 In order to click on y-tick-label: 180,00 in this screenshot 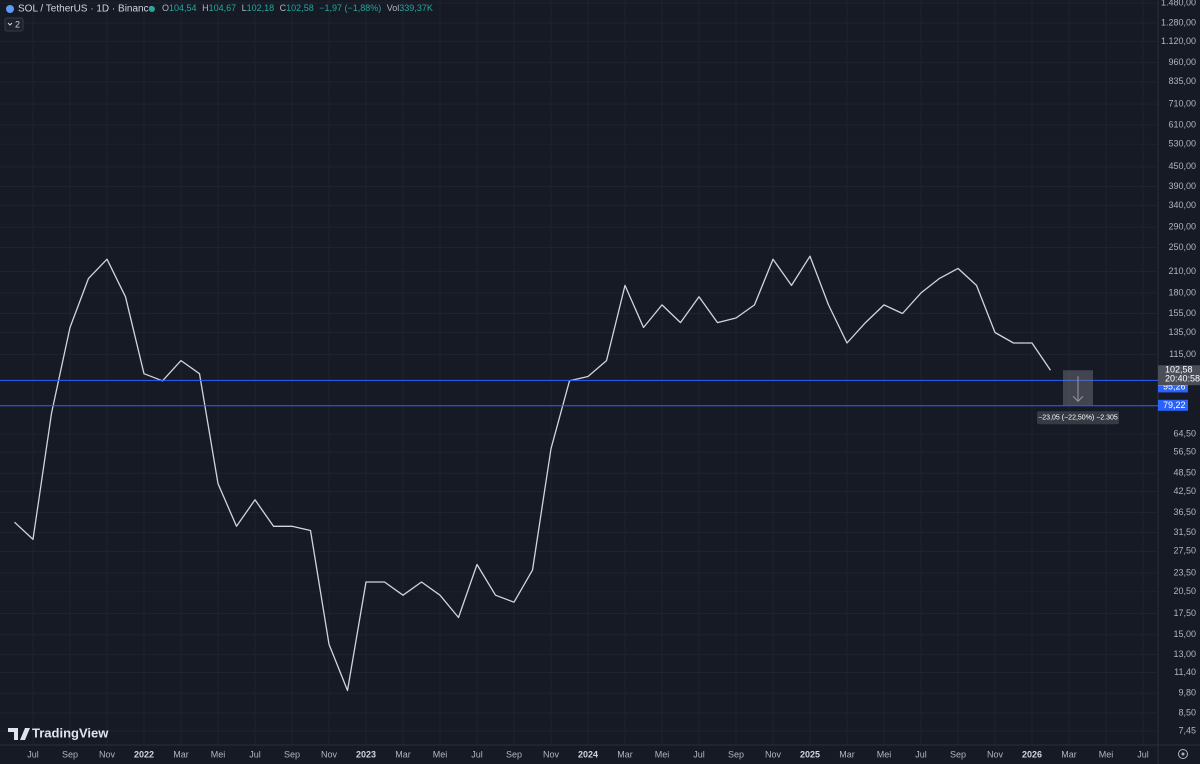, I will do `click(1182, 292)`.